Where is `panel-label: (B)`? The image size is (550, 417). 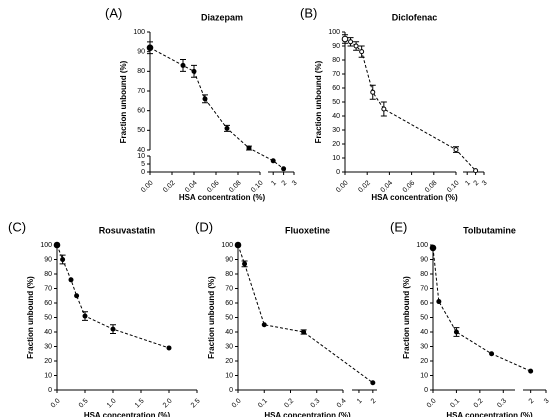
panel-label: (B) is located at coordinates (308, 12).